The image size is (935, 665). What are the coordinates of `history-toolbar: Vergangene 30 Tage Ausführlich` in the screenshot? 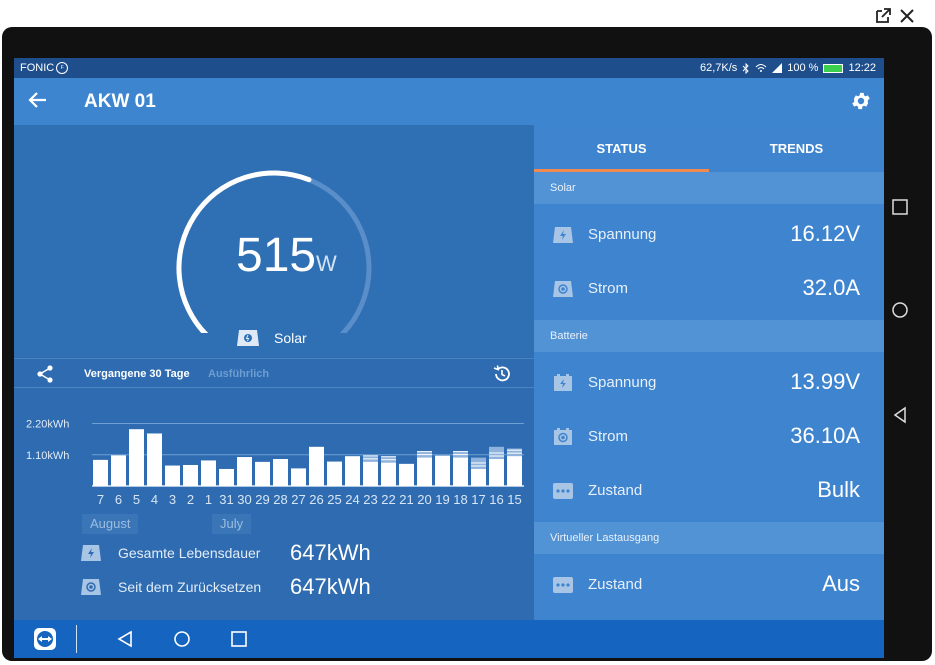 It's located at (274, 373).